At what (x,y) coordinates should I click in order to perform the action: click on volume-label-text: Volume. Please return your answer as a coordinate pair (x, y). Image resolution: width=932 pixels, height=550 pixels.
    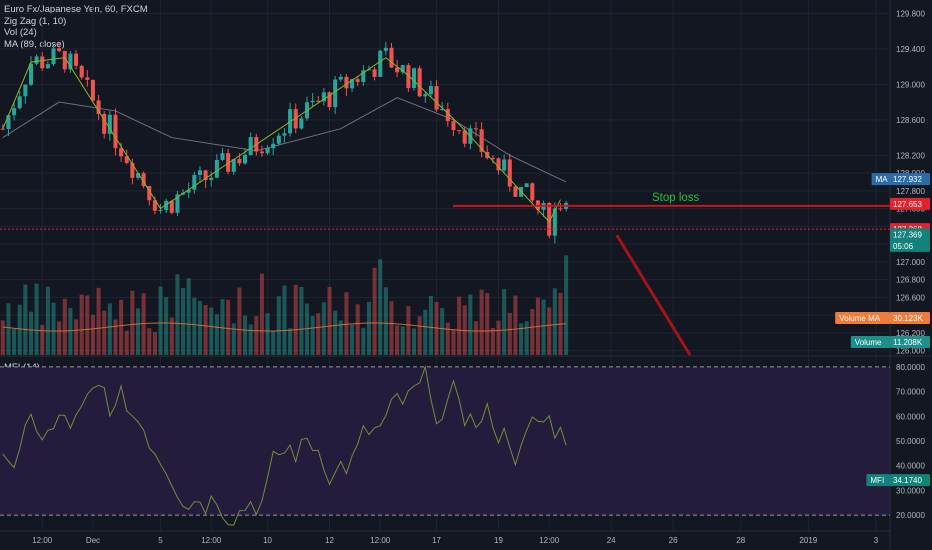
    Looking at the image, I should click on (868, 342).